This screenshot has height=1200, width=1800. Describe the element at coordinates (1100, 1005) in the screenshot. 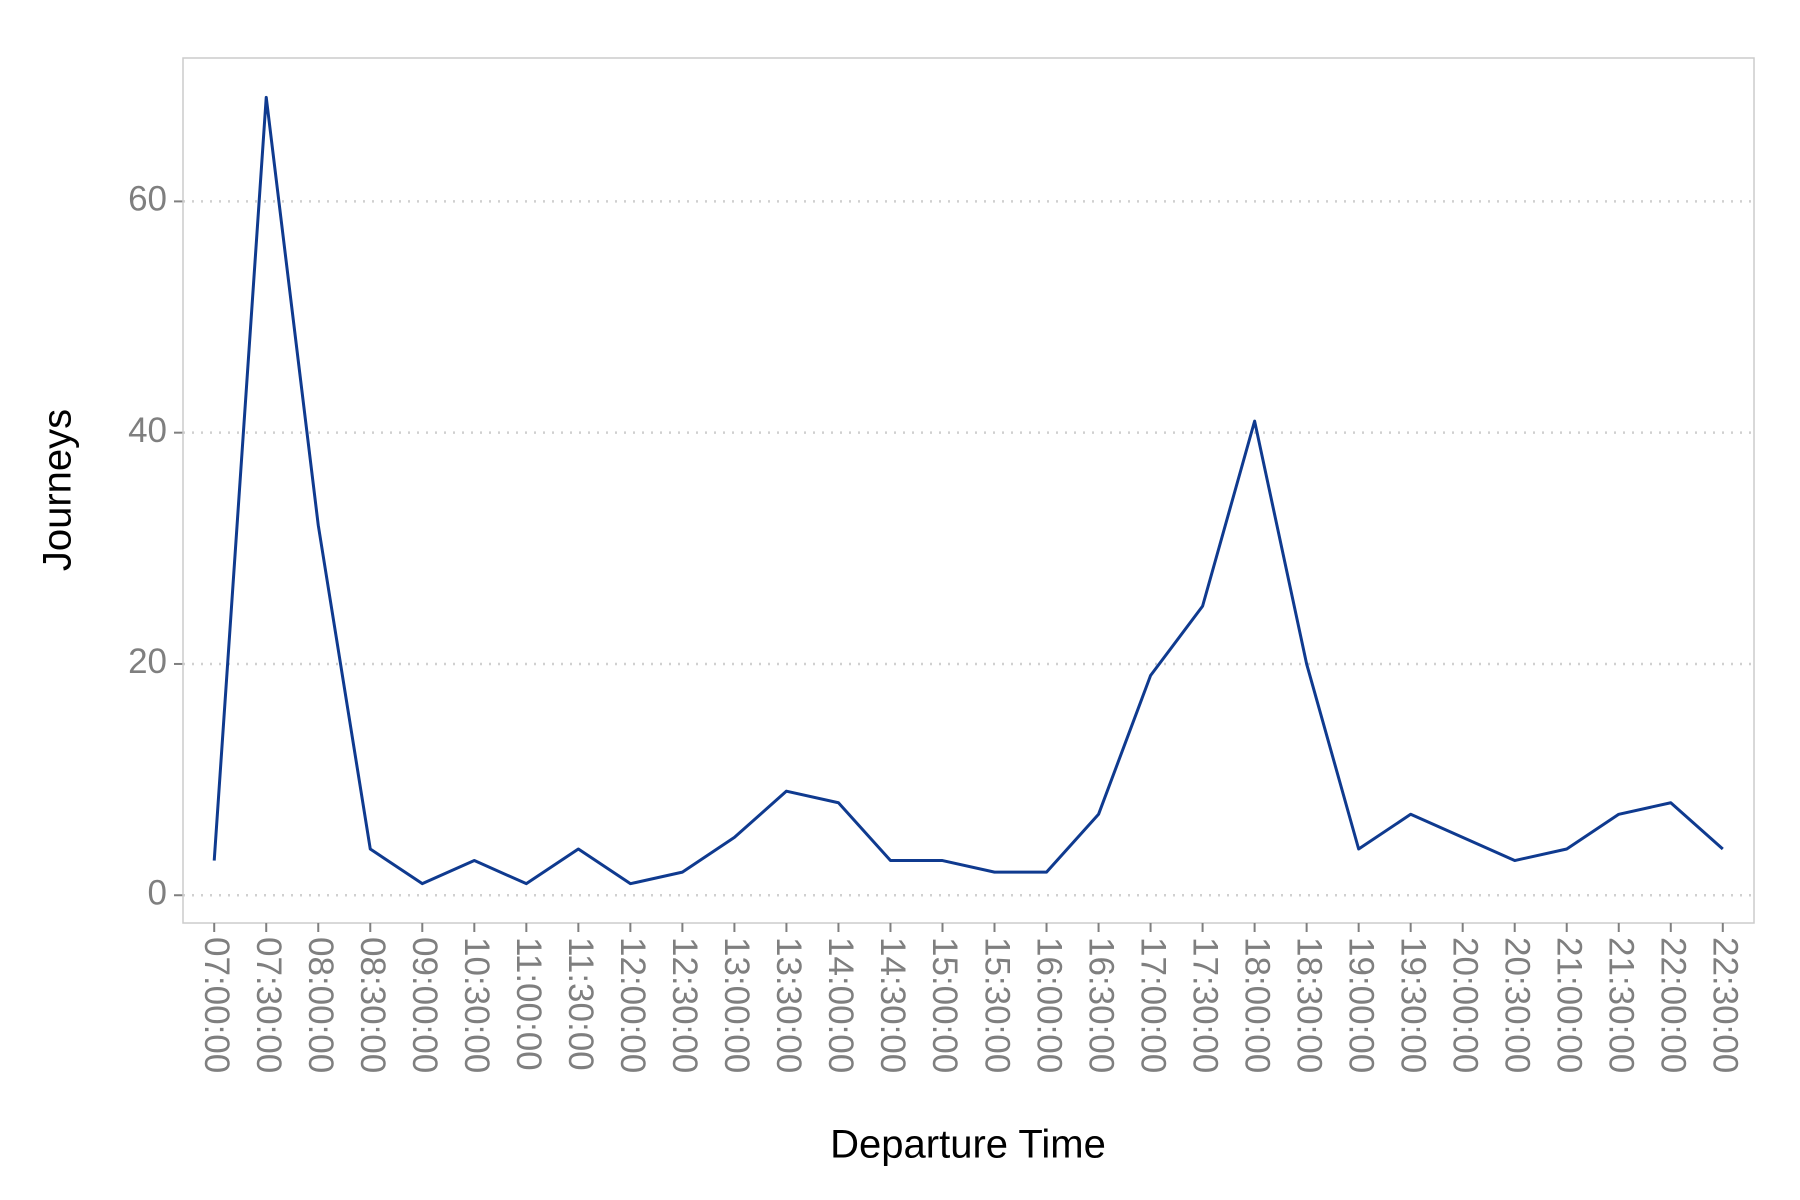

I see `x-tick-label: 16:30:00` at that location.